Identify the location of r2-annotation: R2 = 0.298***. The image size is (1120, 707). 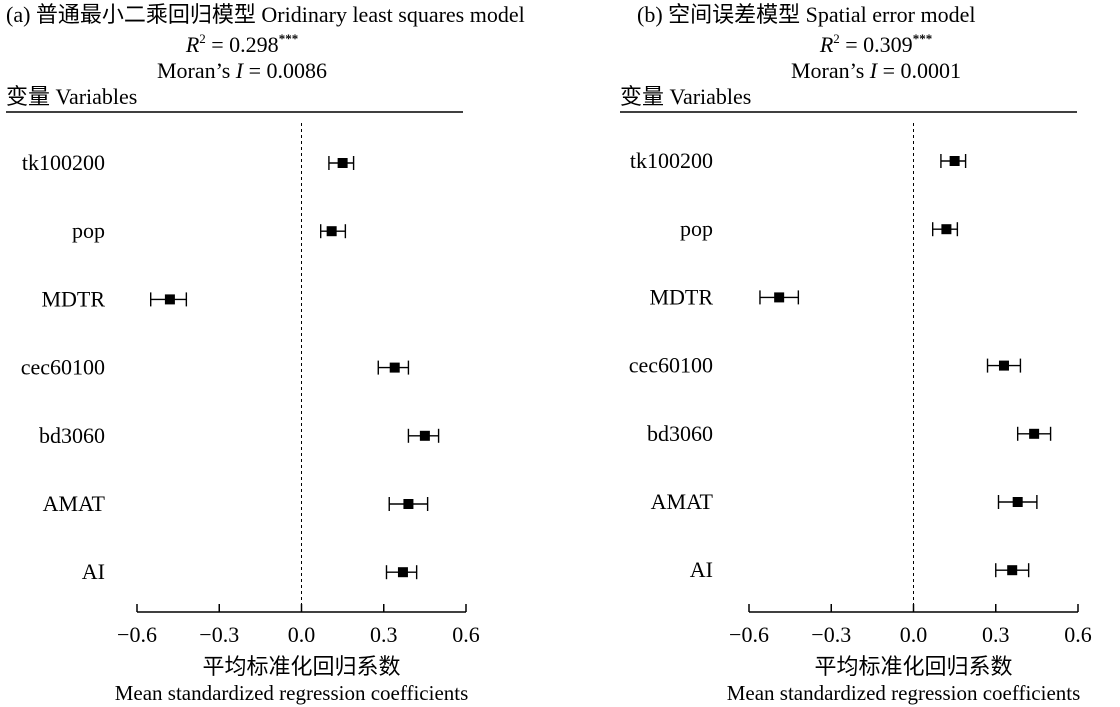
(241, 44).